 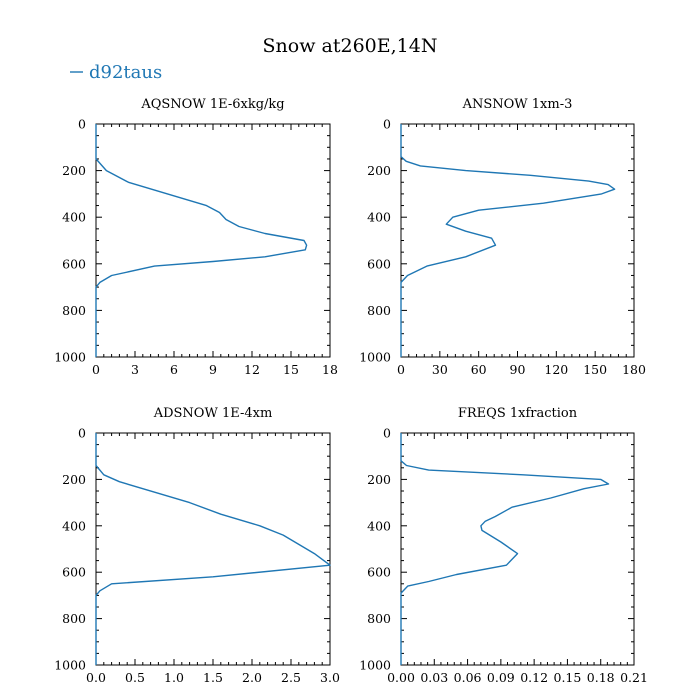 What do you see at coordinates (252, 369) in the screenshot?
I see `x-tick-label: 12` at bounding box center [252, 369].